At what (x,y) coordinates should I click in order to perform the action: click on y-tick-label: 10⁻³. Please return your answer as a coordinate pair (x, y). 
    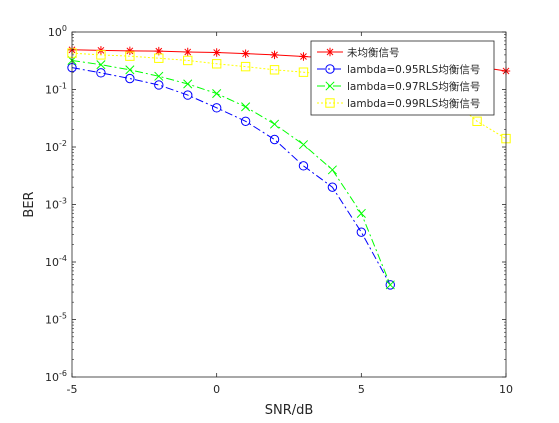
    Looking at the image, I should click on (56, 204).